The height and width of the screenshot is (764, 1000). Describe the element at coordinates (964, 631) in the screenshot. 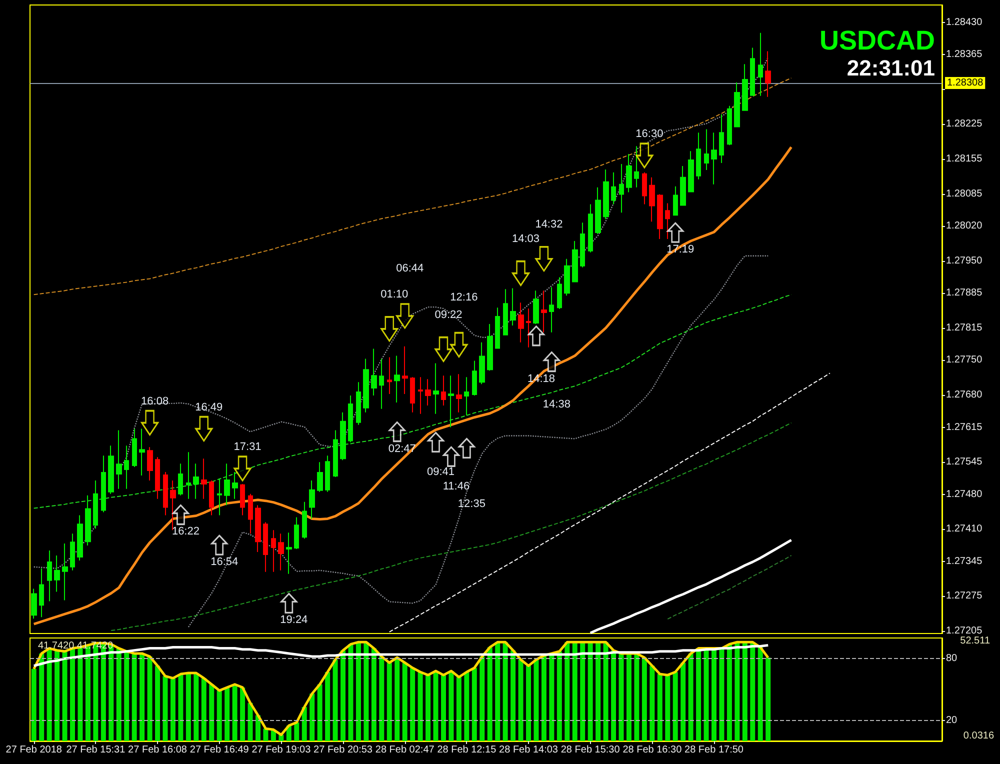

I see `y-tick-label: 1.27205` at that location.